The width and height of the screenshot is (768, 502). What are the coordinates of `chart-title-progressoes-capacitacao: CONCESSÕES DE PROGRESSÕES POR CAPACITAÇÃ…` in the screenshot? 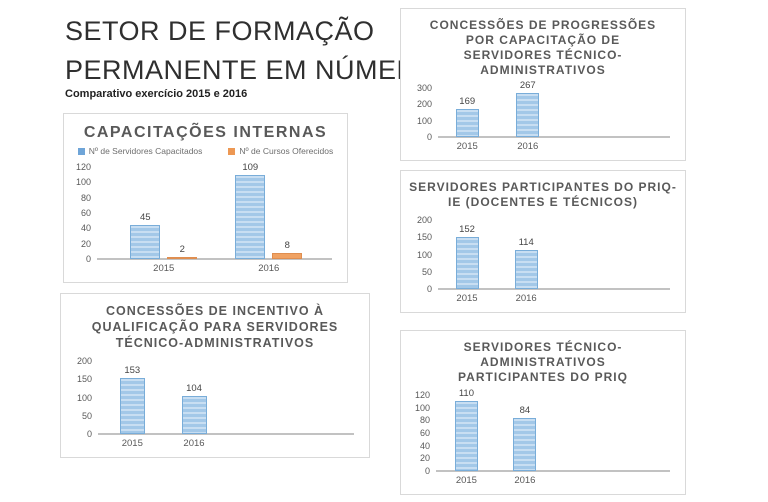 It's located at (543, 47).